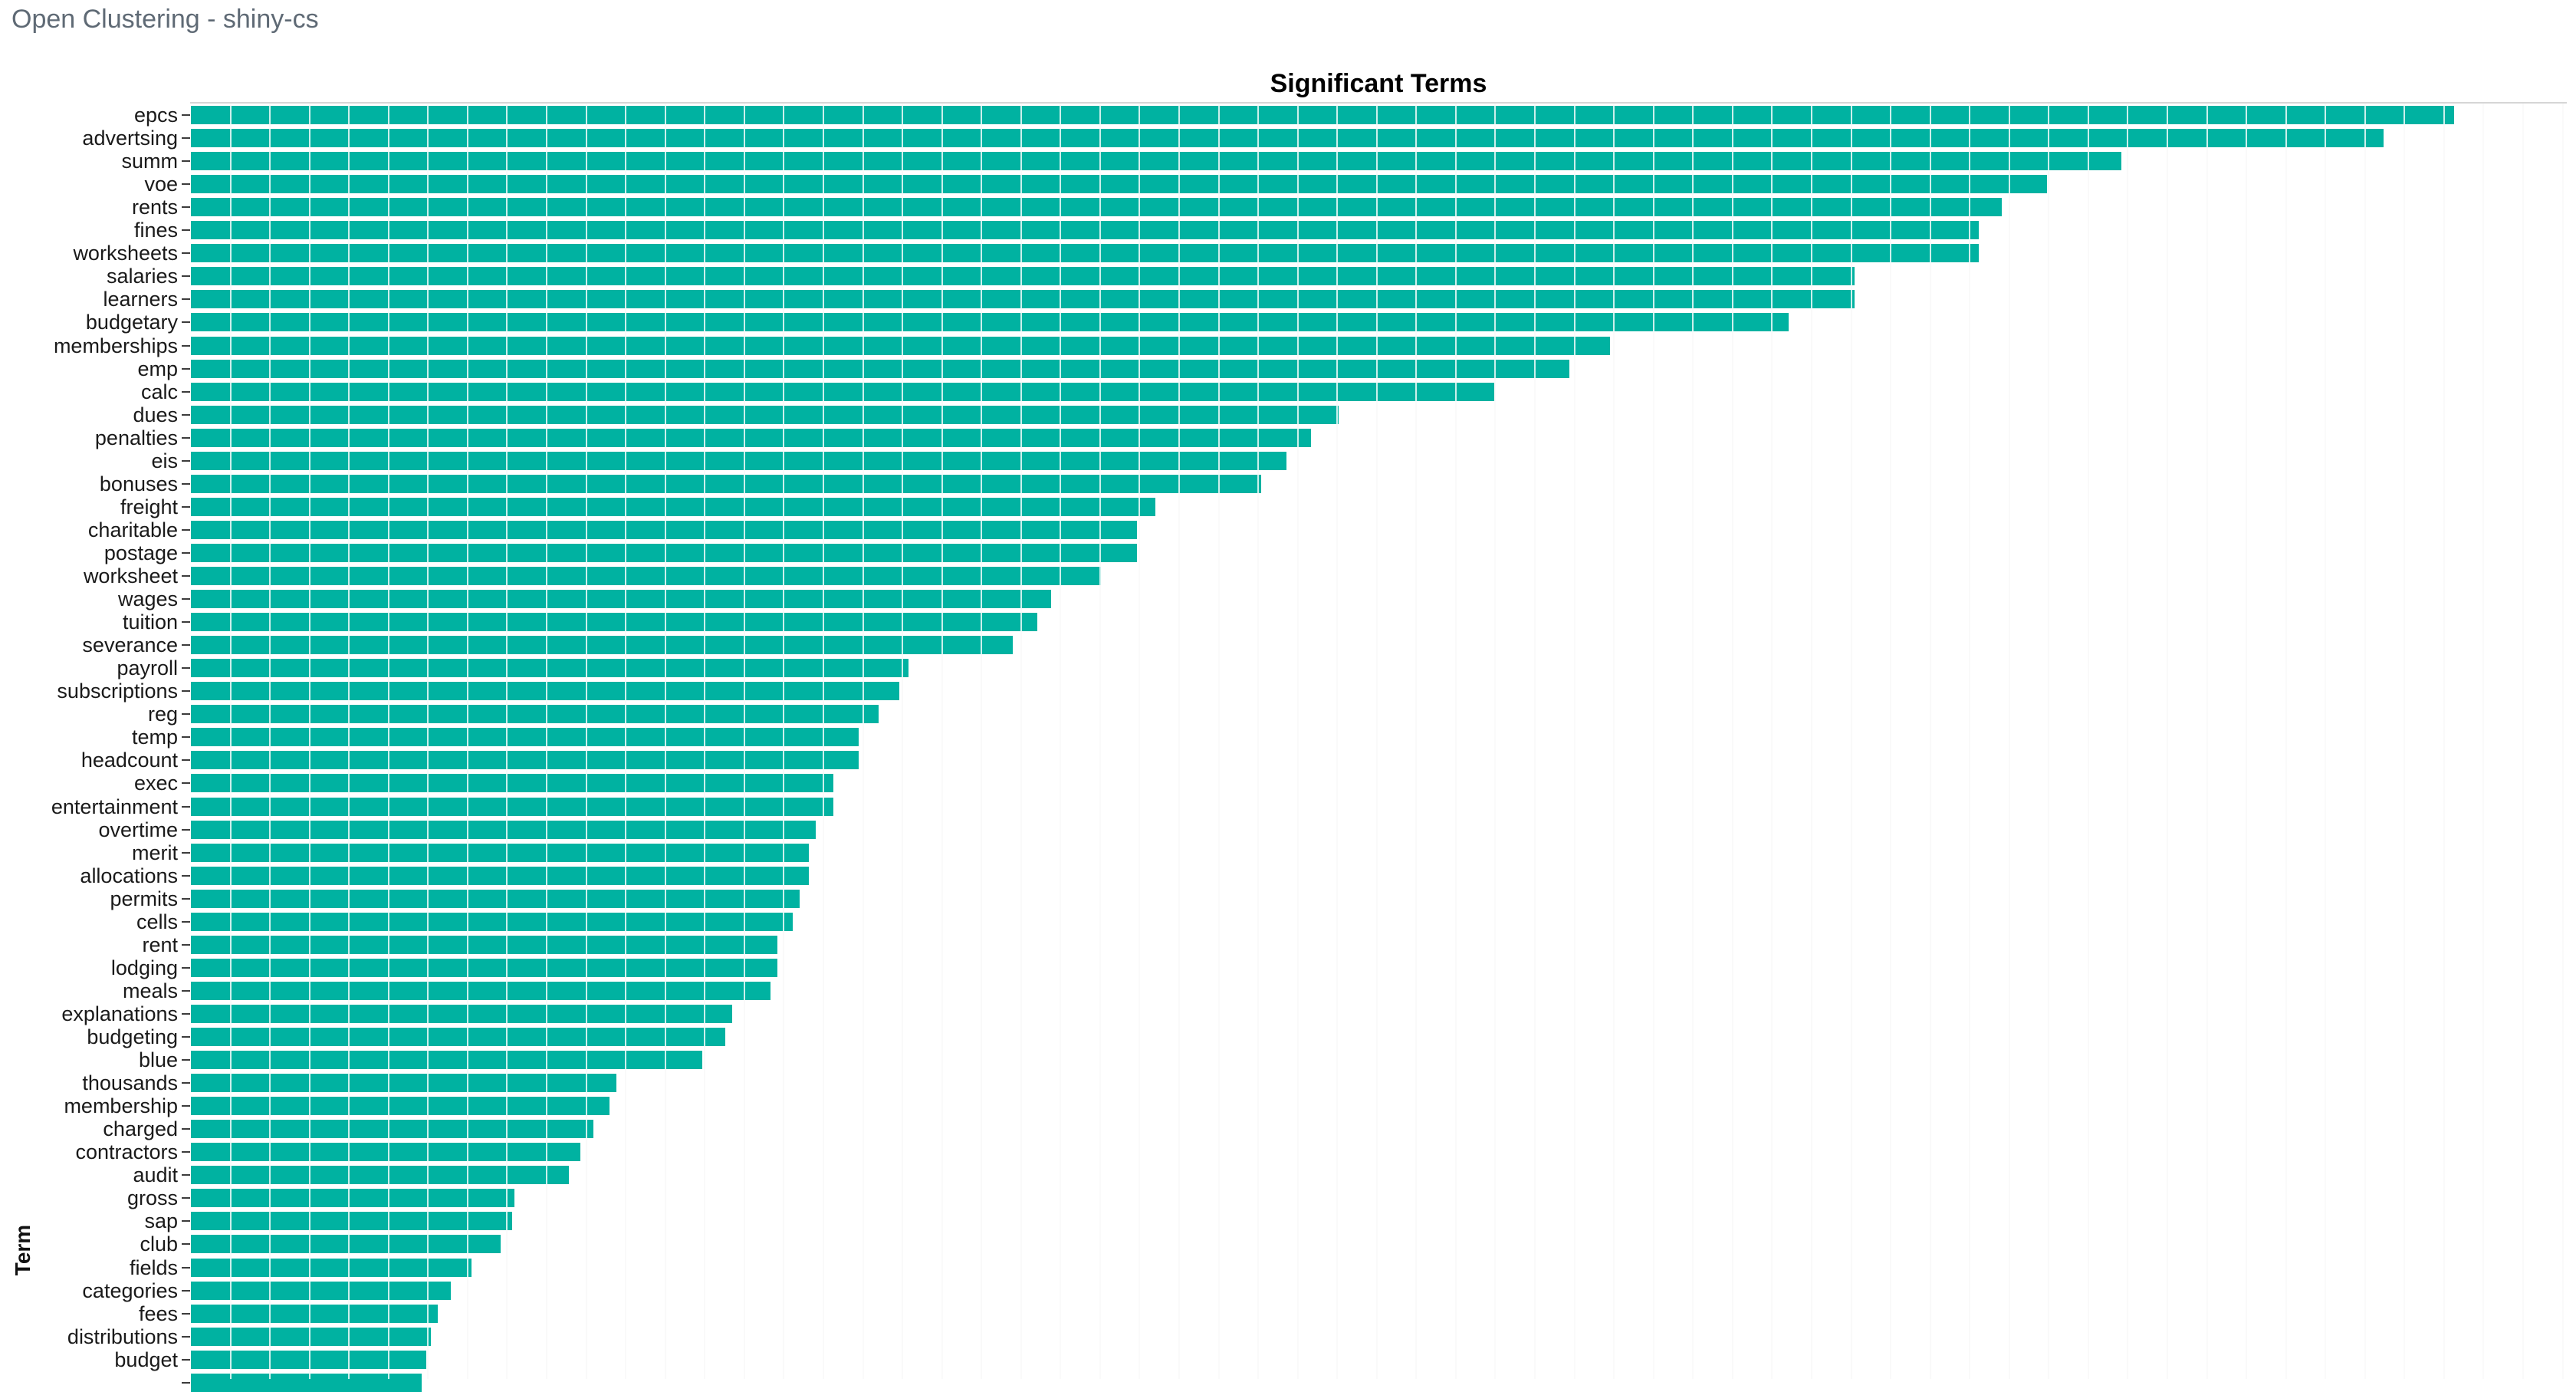 The width and height of the screenshot is (2576, 1392). Describe the element at coordinates (148, 669) in the screenshot. I see `term-label: payroll` at that location.